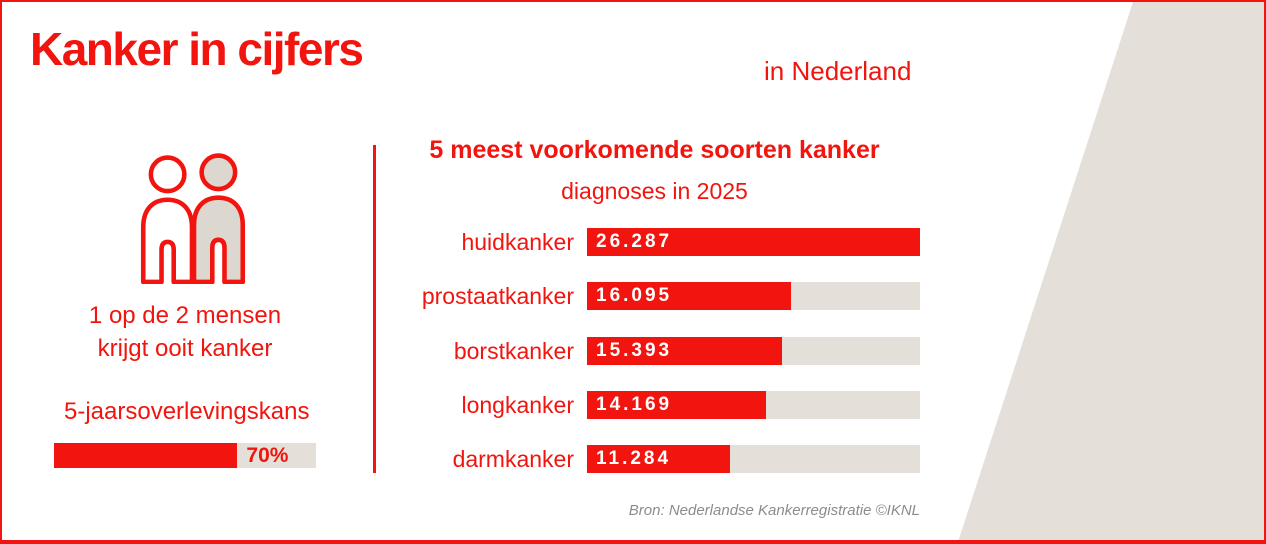 This screenshot has height=544, width=1266. I want to click on incidence-caption: 1 op de 2 mensen krijgt ooit kanker, so click(185, 332).